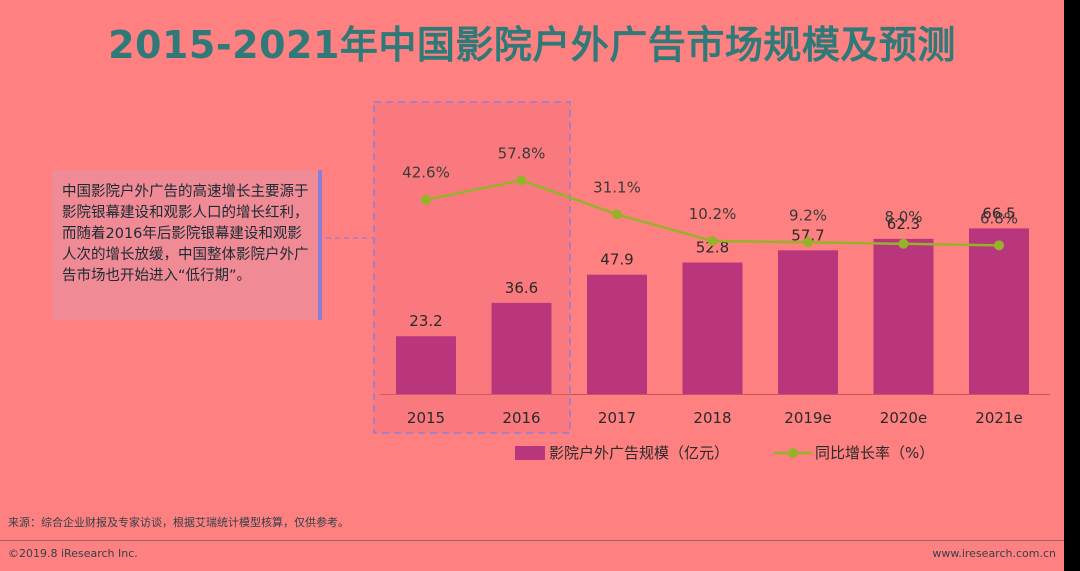 This screenshot has width=1080, height=571. What do you see at coordinates (617, 418) in the screenshot?
I see `x-tick-label: 2017` at bounding box center [617, 418].